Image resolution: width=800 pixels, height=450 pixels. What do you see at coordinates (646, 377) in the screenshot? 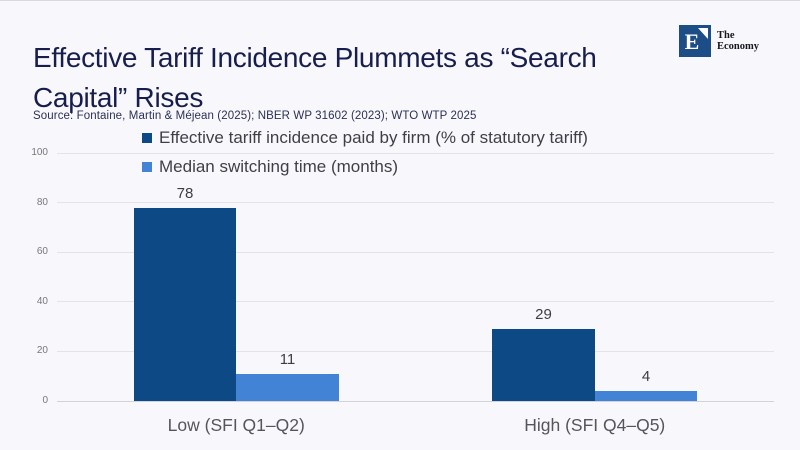
I see `bar-value-label: 4` at bounding box center [646, 377].